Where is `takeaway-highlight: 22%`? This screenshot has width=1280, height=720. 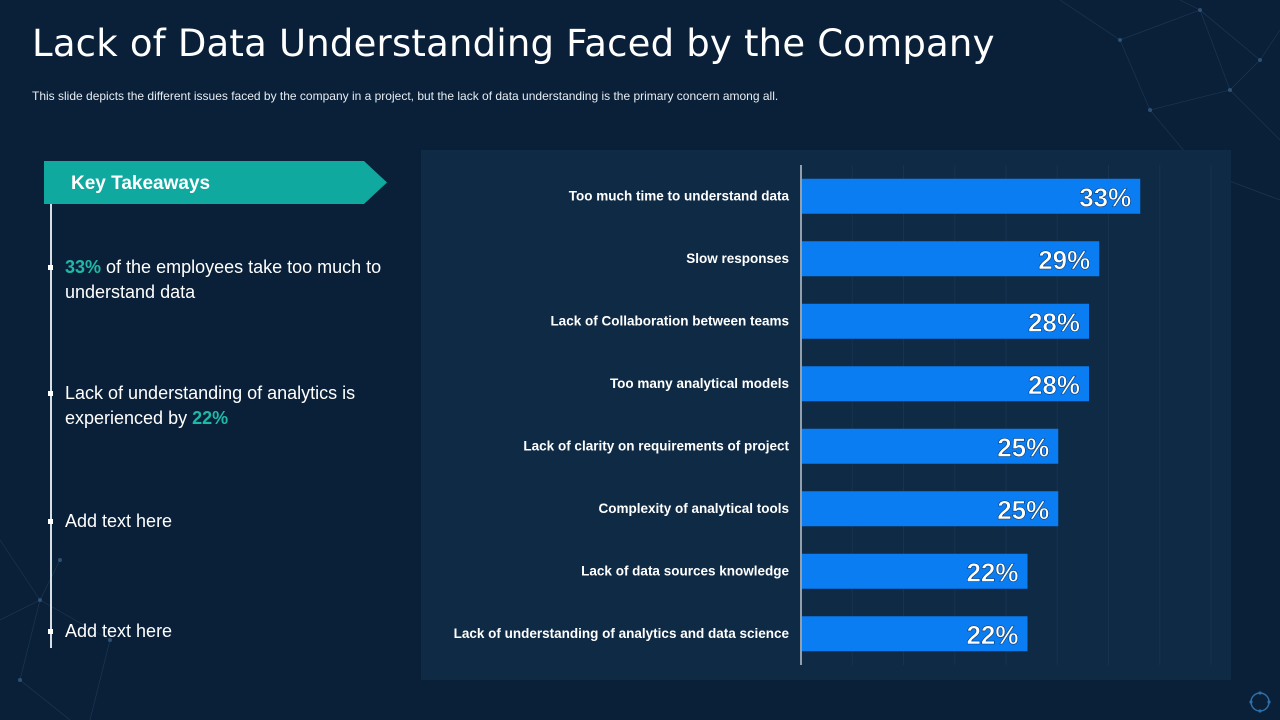
takeaway-highlight: 22% is located at coordinates (210, 418).